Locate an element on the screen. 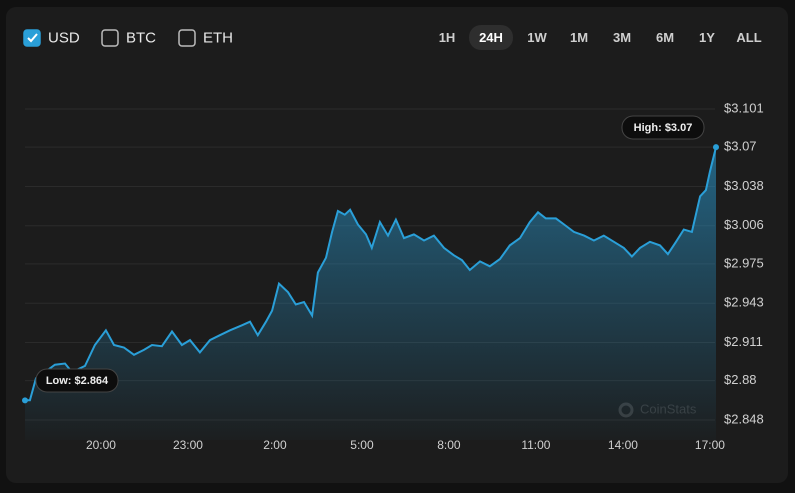  currency-label: USD is located at coordinates (64, 37).